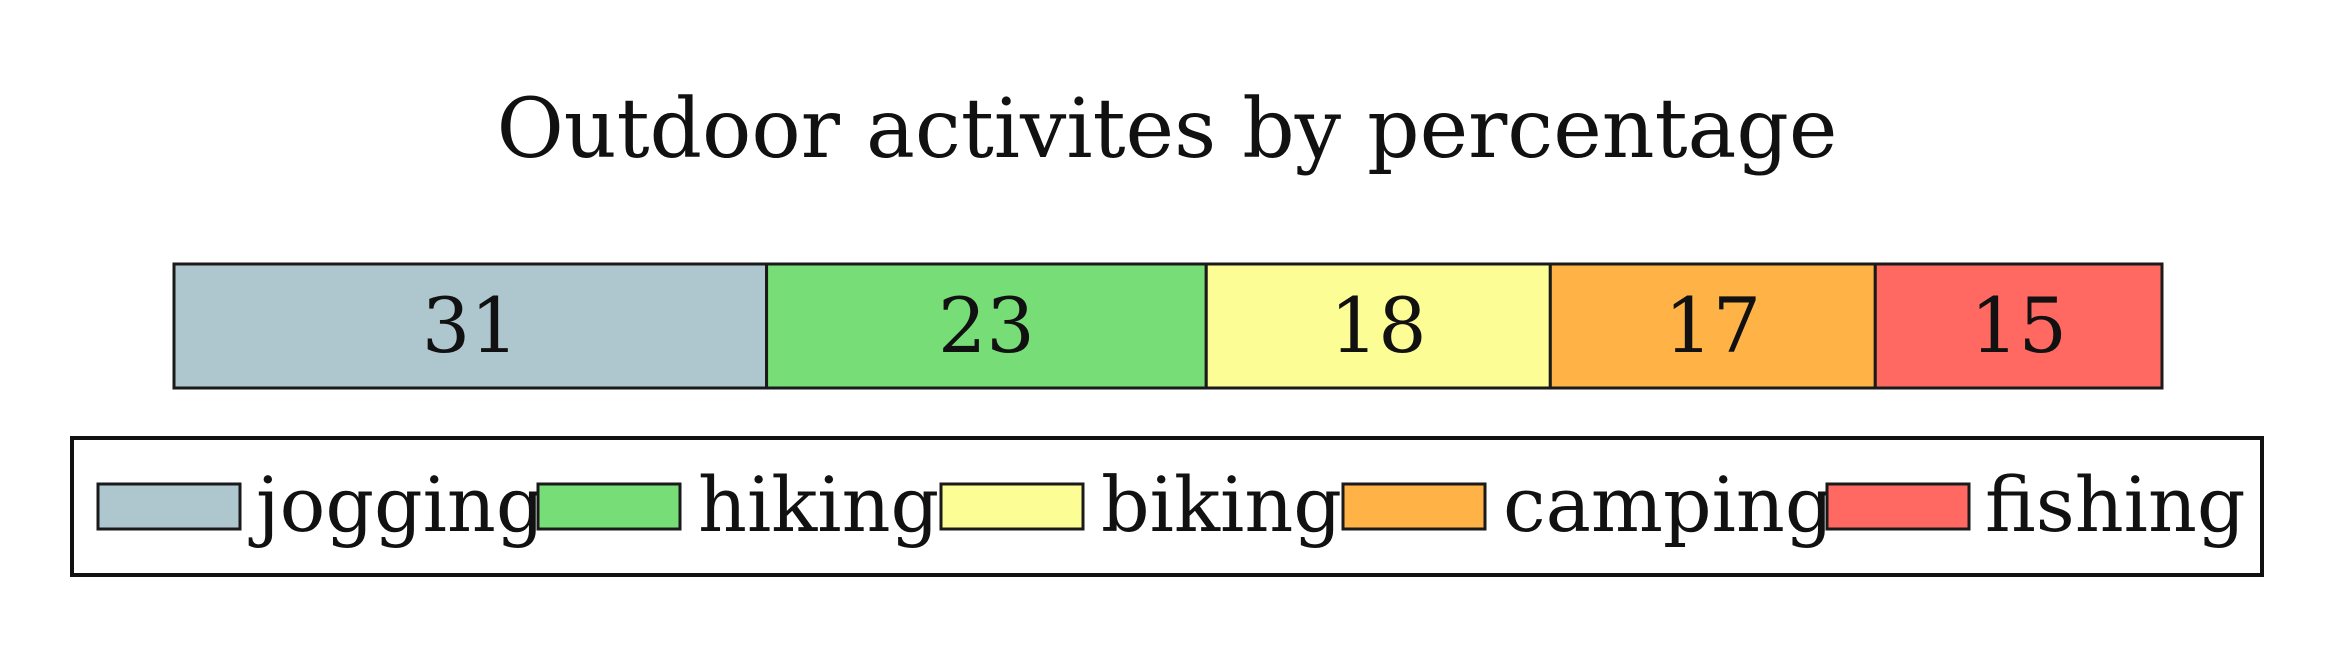 The width and height of the screenshot is (2334, 647). I want to click on legend-label-camping: camping, so click(1668, 504).